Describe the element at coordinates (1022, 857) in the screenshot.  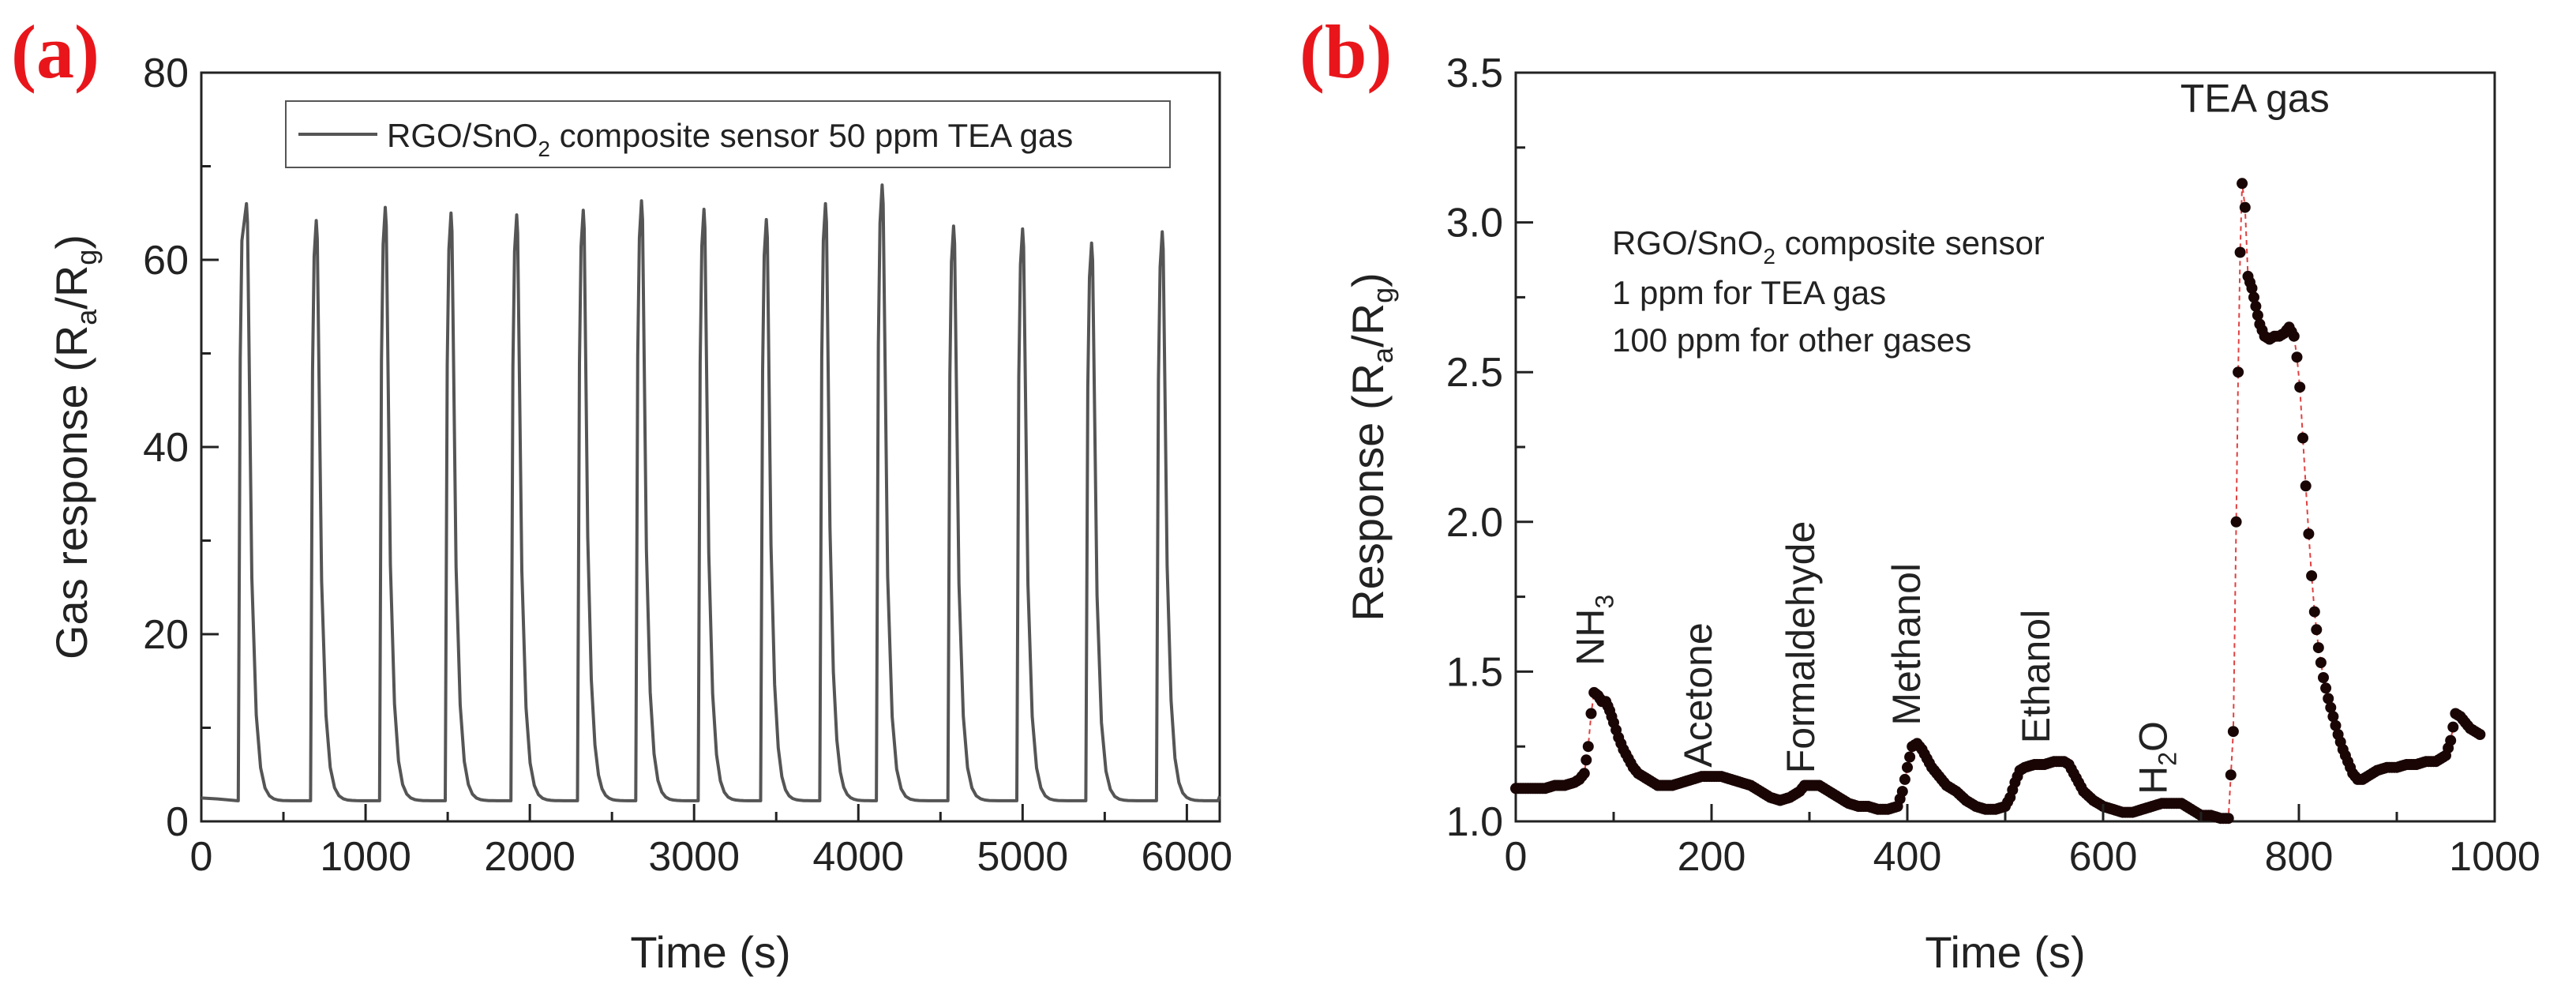
I see `chart-a-x-tick-label: 5000` at that location.